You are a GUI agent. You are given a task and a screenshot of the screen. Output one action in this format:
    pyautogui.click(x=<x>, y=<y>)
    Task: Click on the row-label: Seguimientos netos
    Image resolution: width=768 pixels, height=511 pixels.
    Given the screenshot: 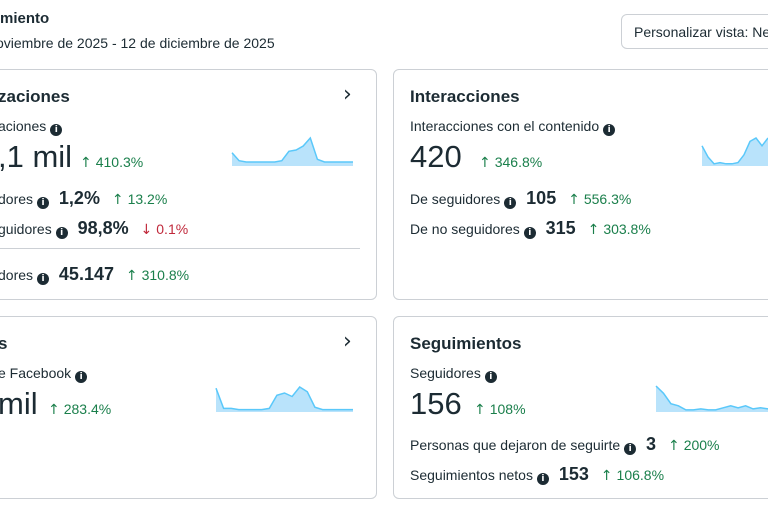 What is the action you would take?
    pyautogui.click(x=471, y=475)
    